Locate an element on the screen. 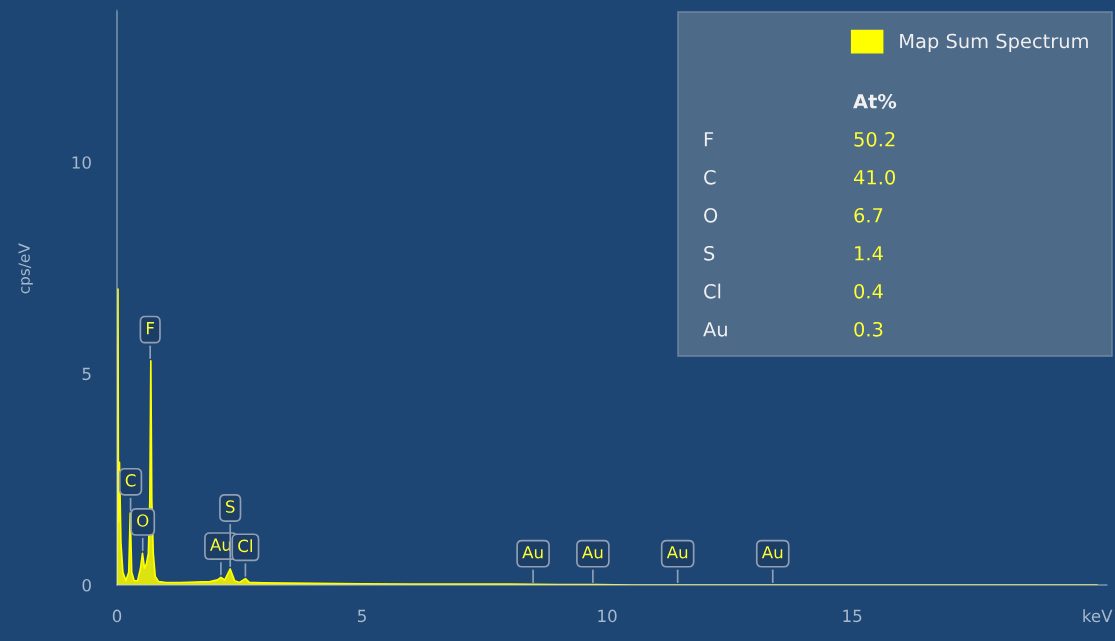 The image size is (1115, 641). y-axis-title: cps/eV is located at coordinates (25, 268).